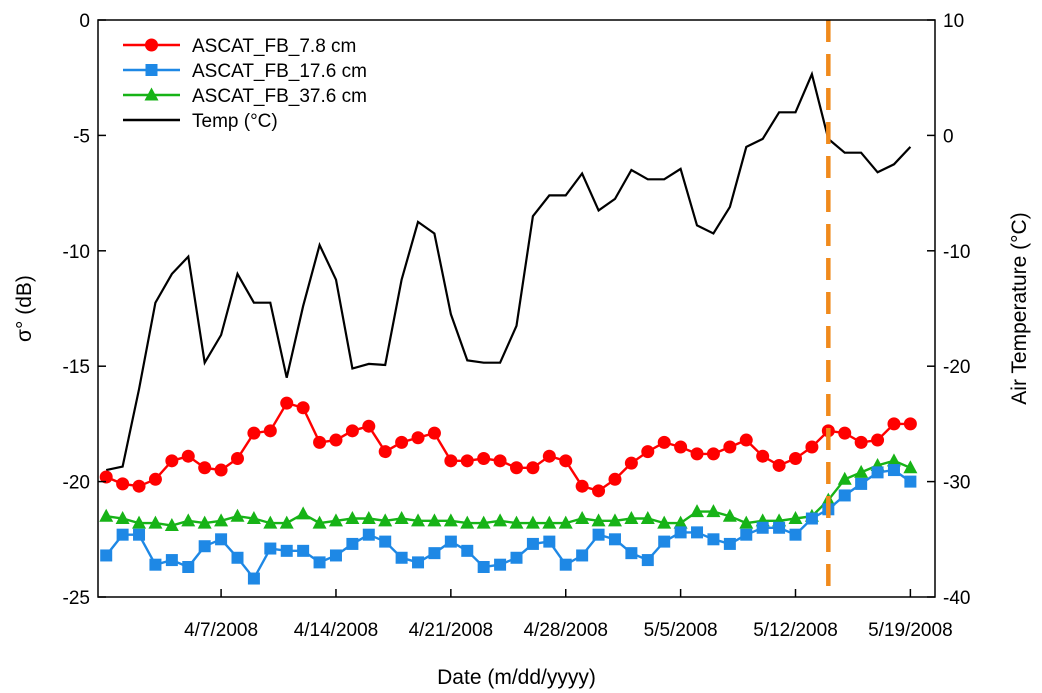  Describe the element at coordinates (336, 630) in the screenshot. I see `x-tick-label: 4/14/2008` at that location.